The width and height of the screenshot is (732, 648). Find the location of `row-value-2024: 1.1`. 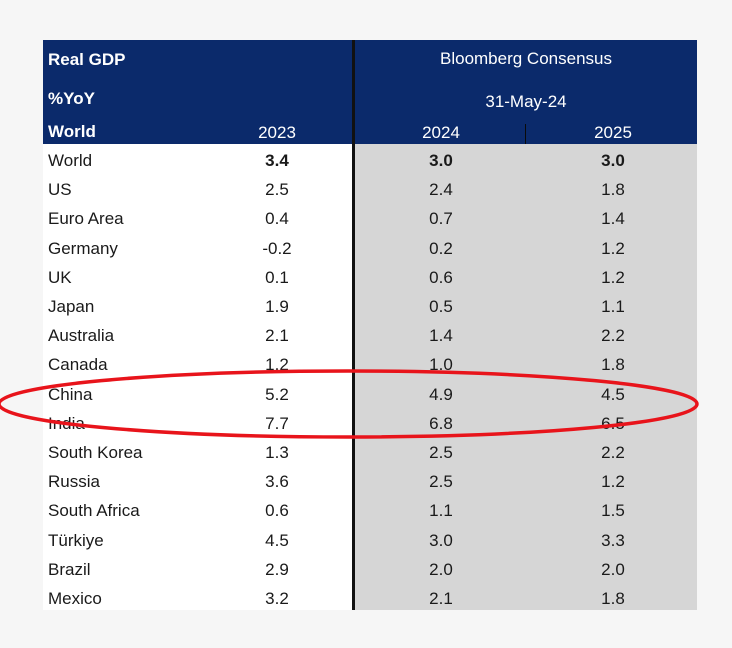

row-value-2024: 1.1 is located at coordinates (441, 511).